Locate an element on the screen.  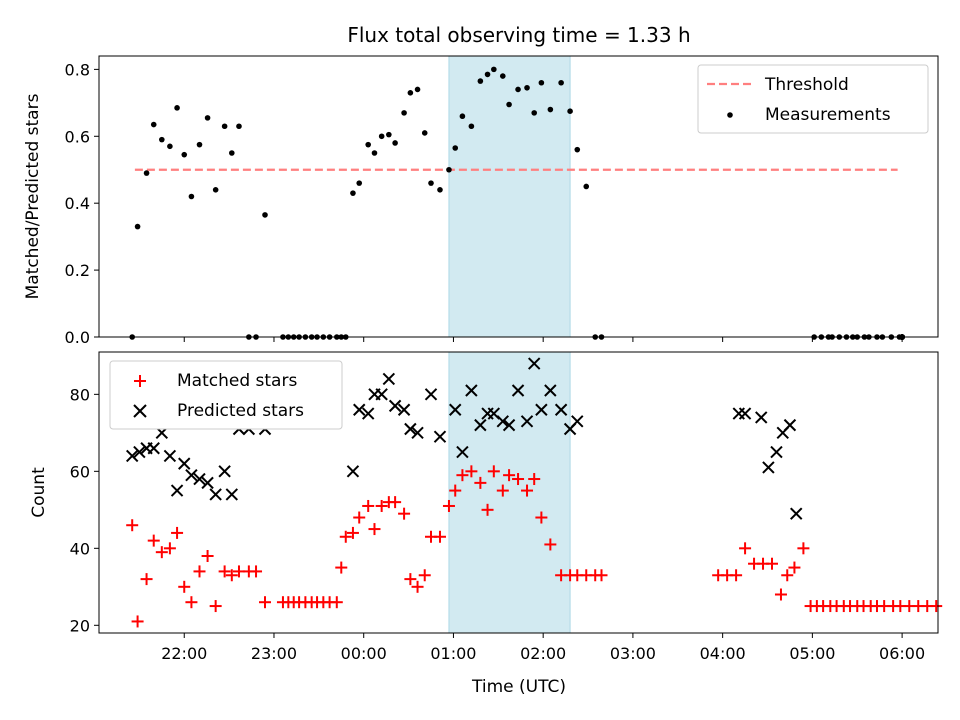
chart-title: Flux total observing time = 1.33 h is located at coordinates (518, 35).